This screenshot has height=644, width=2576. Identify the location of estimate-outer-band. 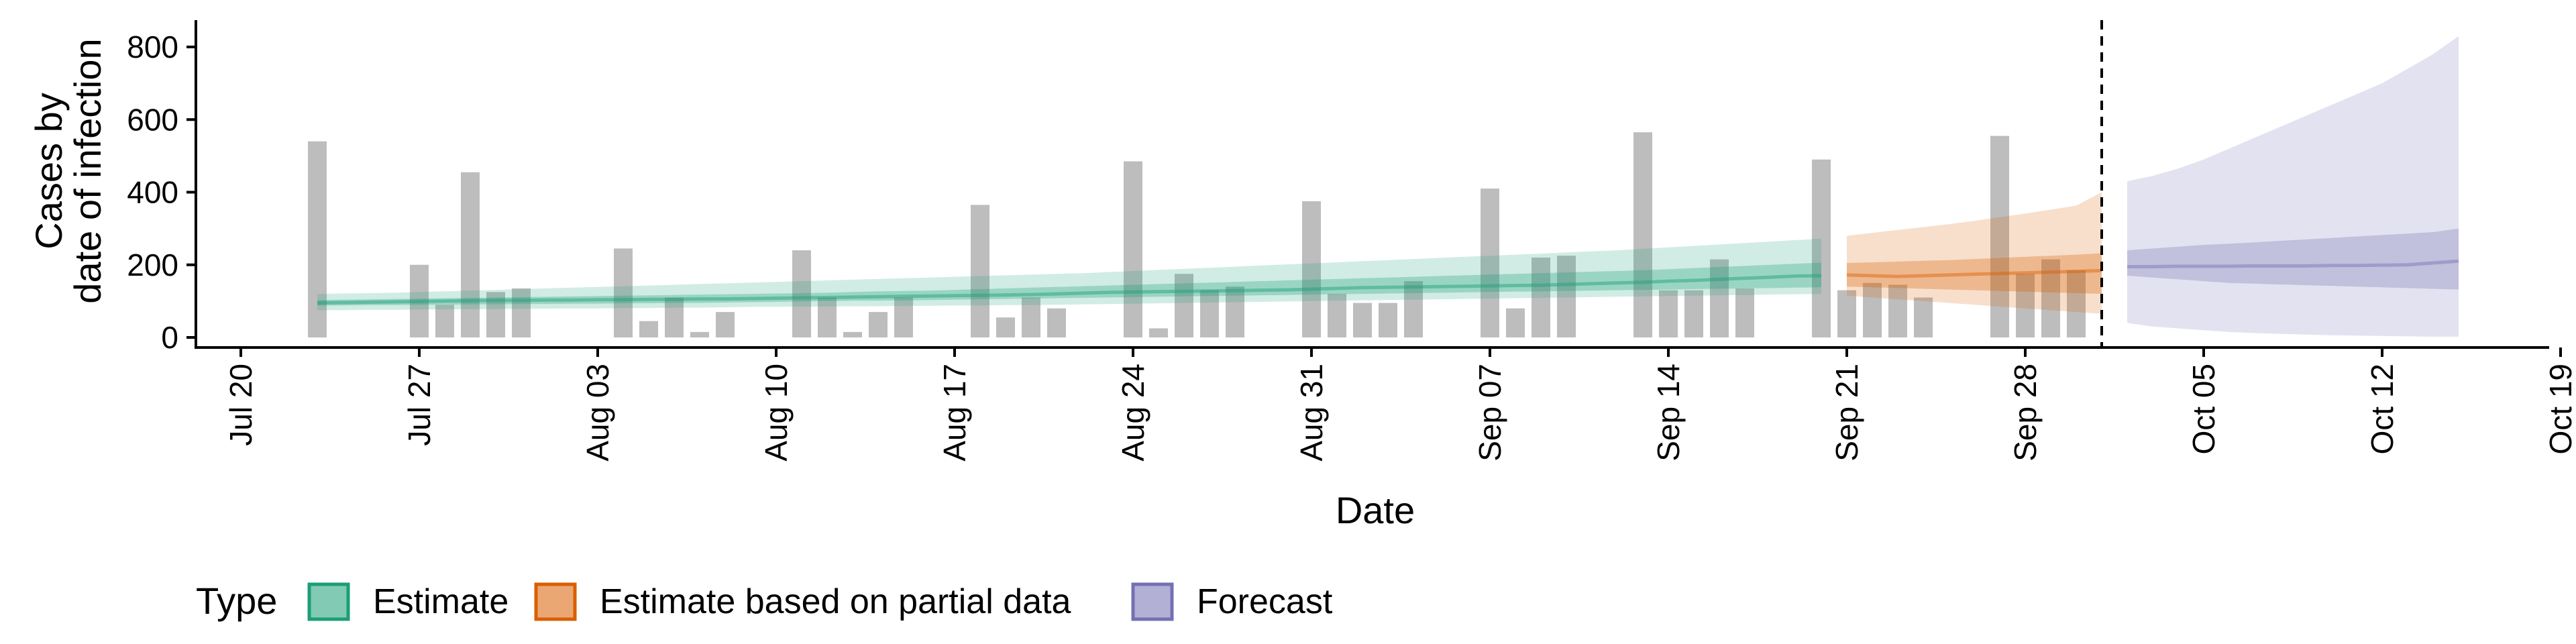
(1069, 274).